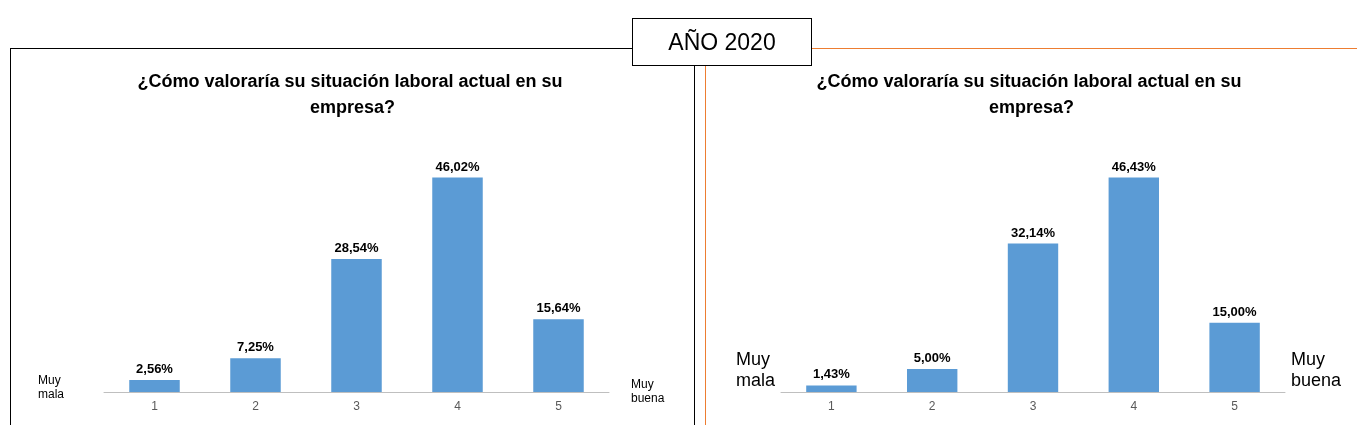 The image size is (1357, 425). Describe the element at coordinates (1134, 166) in the screenshot. I see `data-label: 46,43%` at that location.